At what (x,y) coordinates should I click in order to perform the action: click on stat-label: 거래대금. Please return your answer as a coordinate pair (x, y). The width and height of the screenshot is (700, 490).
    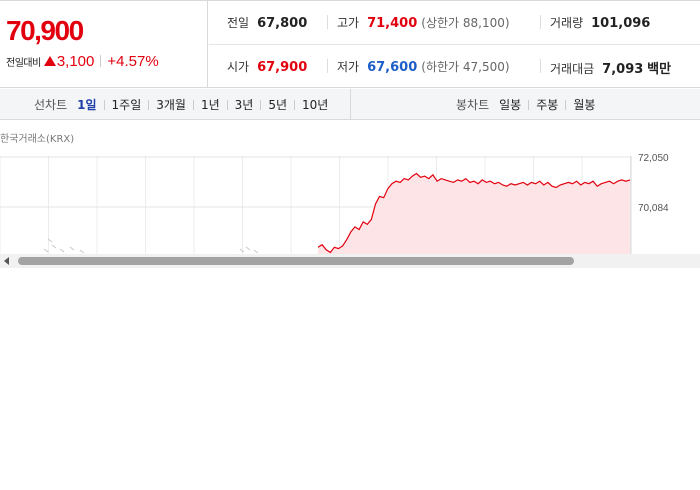
    Looking at the image, I should click on (572, 69).